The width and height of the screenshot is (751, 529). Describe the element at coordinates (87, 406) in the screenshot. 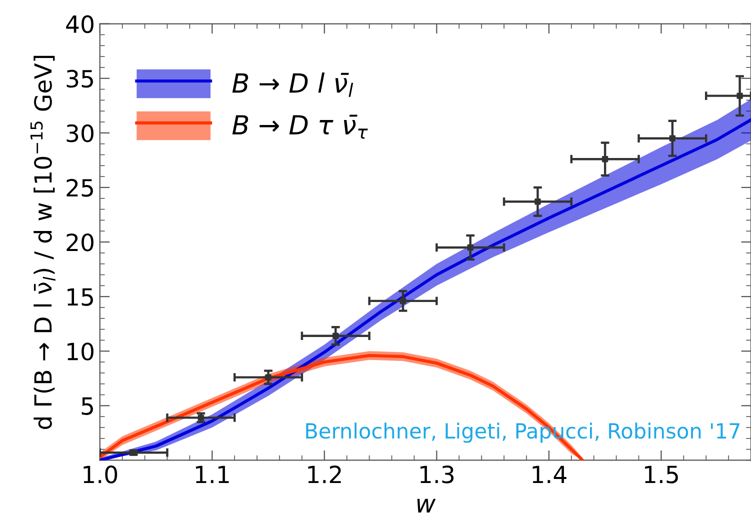

I see `y-tick-label: 5` at that location.